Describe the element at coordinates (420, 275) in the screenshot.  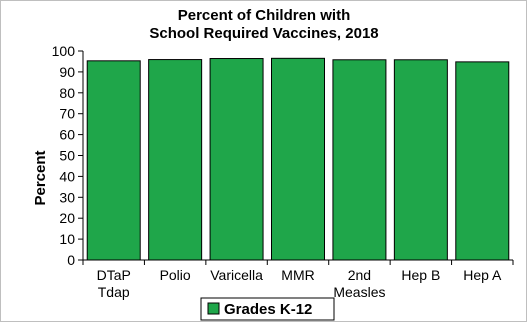
I see `x-tick-label: Hep B` at that location.